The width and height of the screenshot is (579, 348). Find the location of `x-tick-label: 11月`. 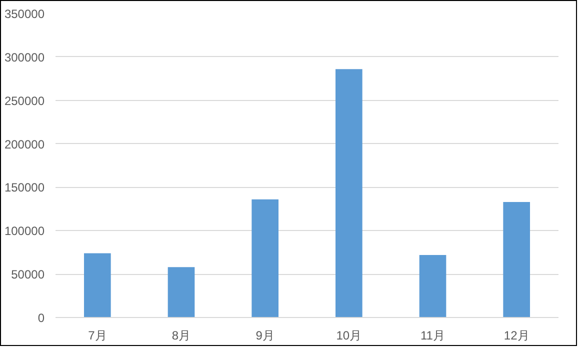

x-tick-label: 11月 is located at coordinates (432, 335).